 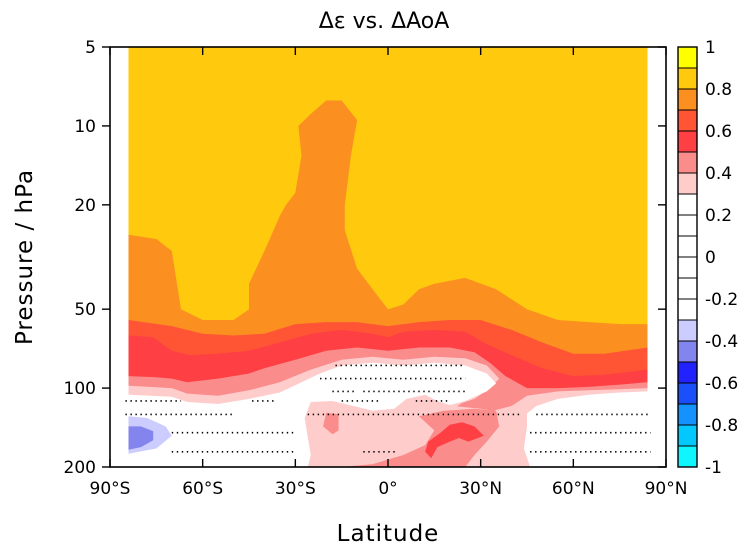 I want to click on x-tick-label: 30°N, so click(x=480, y=489).